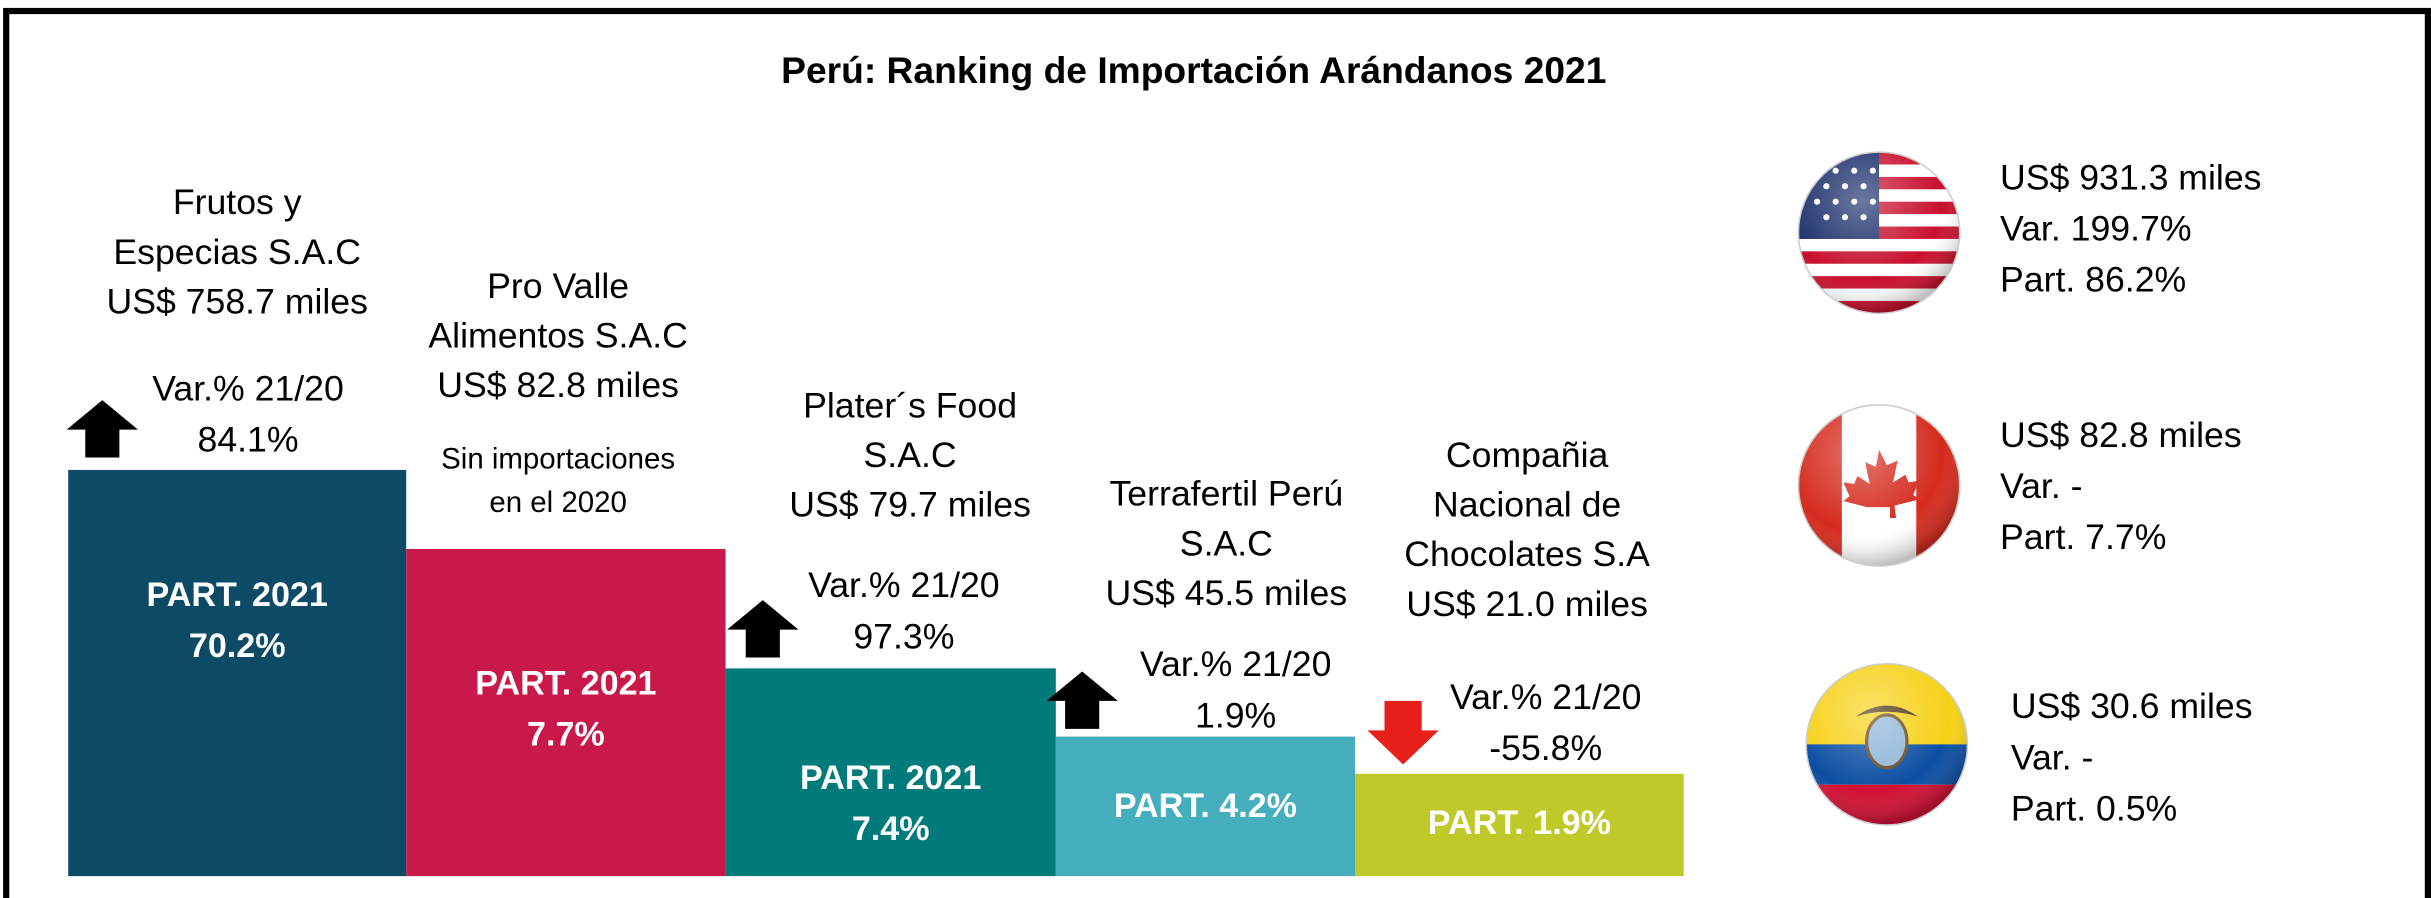 The height and width of the screenshot is (898, 2431). What do you see at coordinates (566, 735) in the screenshot?
I see `part-label: 7.7%` at bounding box center [566, 735].